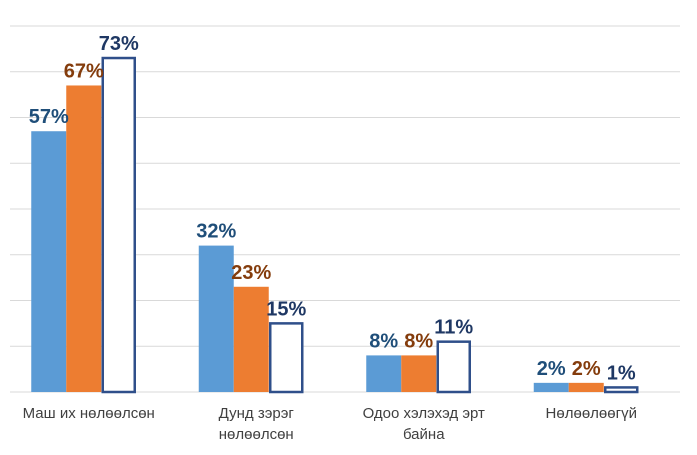 This screenshot has height=455, width=697. What do you see at coordinates (621, 373) in the screenshot?
I see `data-label: 1%` at bounding box center [621, 373].